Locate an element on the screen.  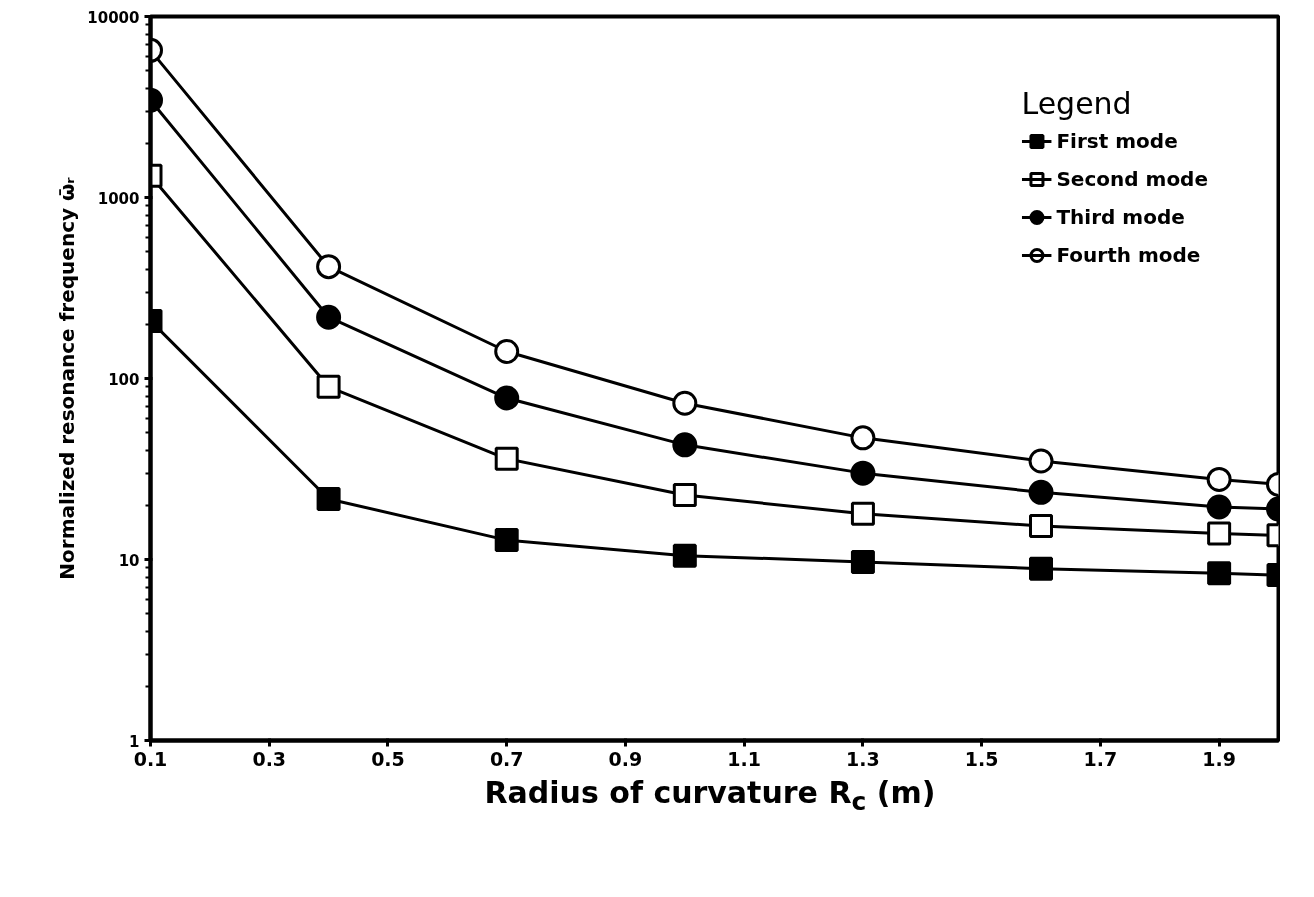
x-tick-label: 0.3 is located at coordinates (269, 758).